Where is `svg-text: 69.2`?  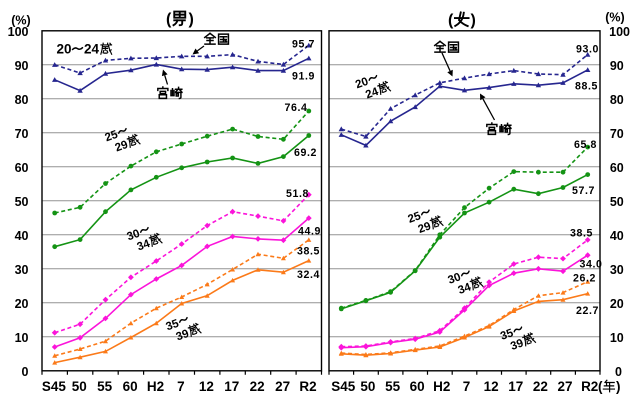 svg-text: 69.2 is located at coordinates (305, 153).